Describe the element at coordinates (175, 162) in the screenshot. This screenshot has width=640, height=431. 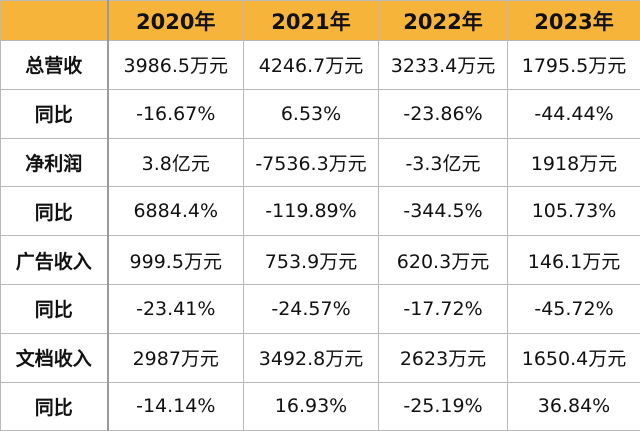
I see `table-cell: 3.8亿元` at that location.